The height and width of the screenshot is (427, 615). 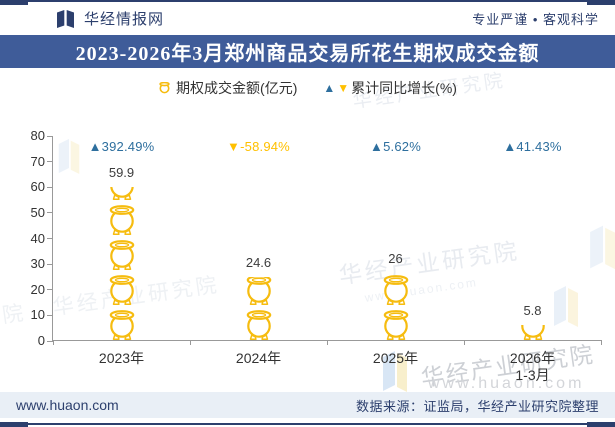 I want to click on bar-column-2023: ▲392.49% 59.9 2023年, so click(x=122, y=251).